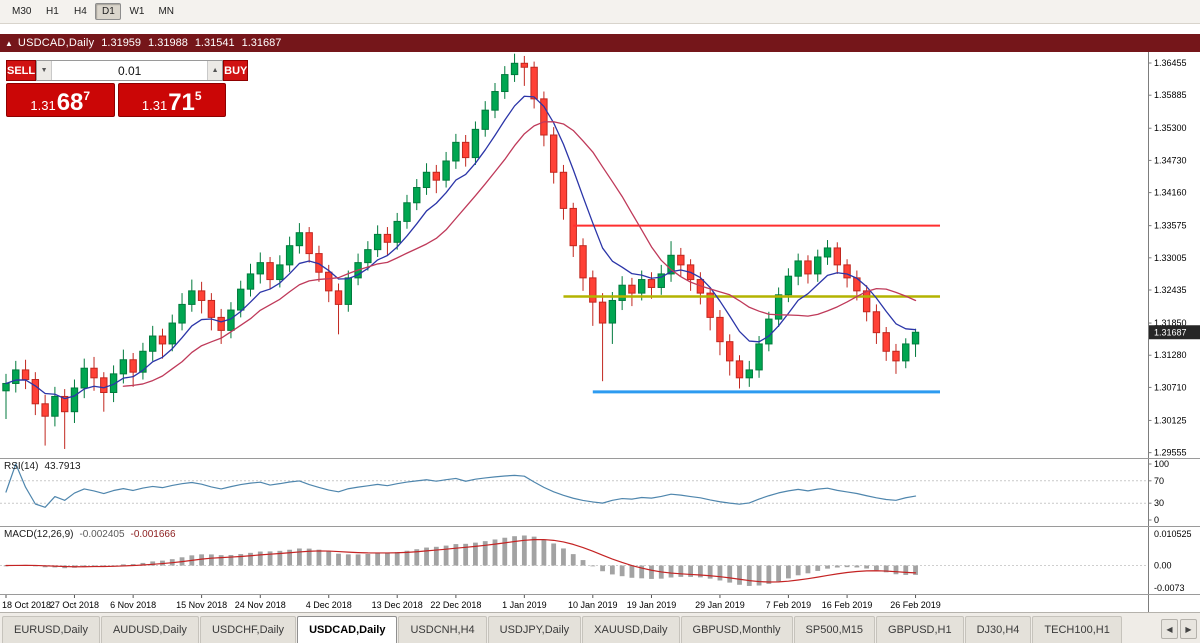 This screenshot has height=643, width=1200. What do you see at coordinates (455, 605) in the screenshot?
I see `svg-text: 22 Dec 2018` at bounding box center [455, 605].